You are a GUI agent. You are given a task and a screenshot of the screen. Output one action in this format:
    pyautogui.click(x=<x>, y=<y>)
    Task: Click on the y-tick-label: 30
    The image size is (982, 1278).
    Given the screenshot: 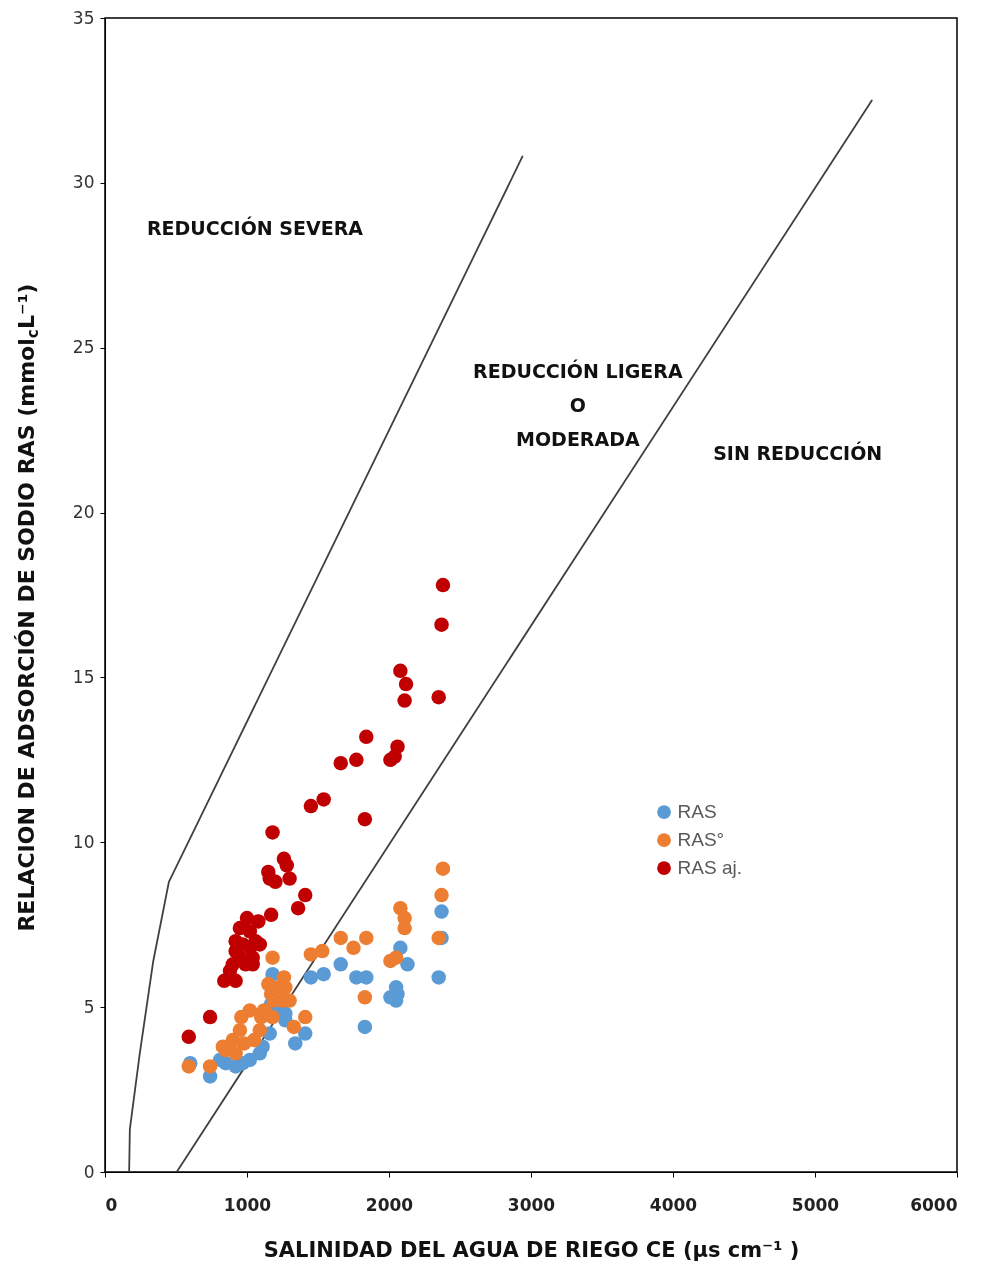 What is the action you would take?
    pyautogui.click(x=83, y=182)
    